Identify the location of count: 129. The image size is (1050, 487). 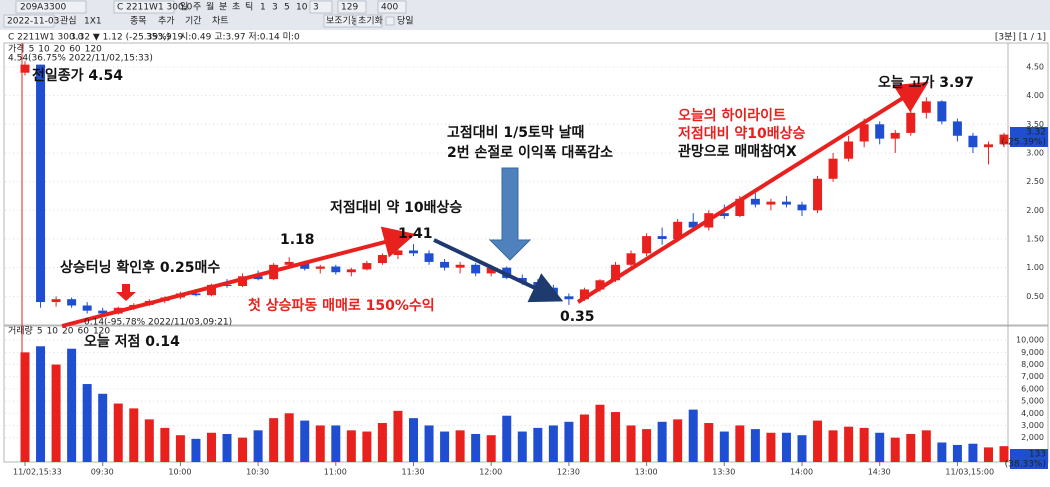
(349, 8).